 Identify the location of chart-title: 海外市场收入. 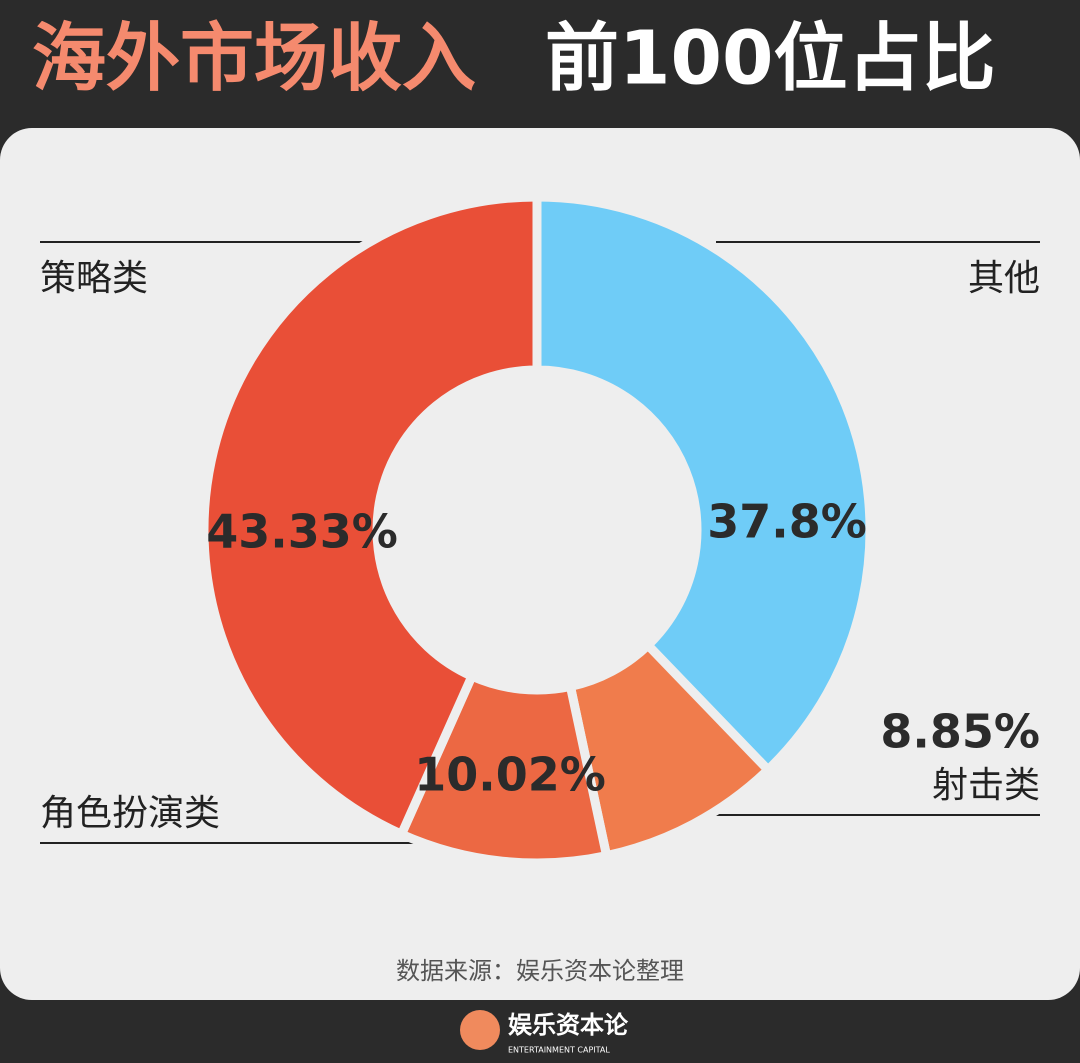
(254, 59).